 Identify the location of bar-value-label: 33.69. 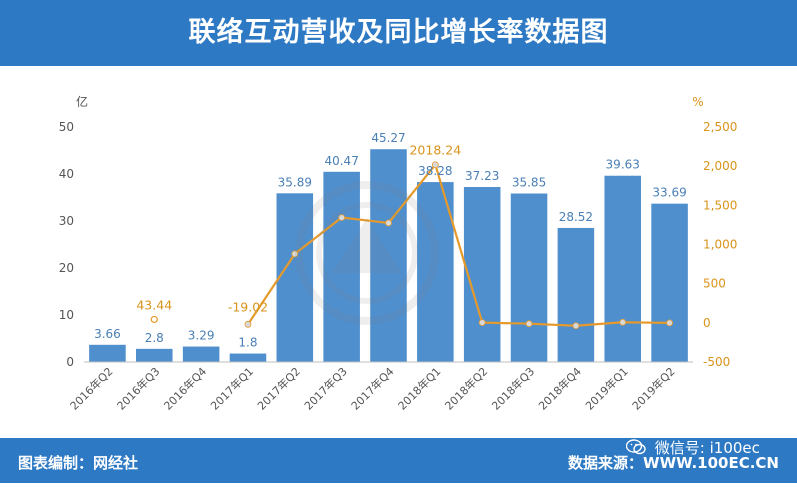
(669, 193).